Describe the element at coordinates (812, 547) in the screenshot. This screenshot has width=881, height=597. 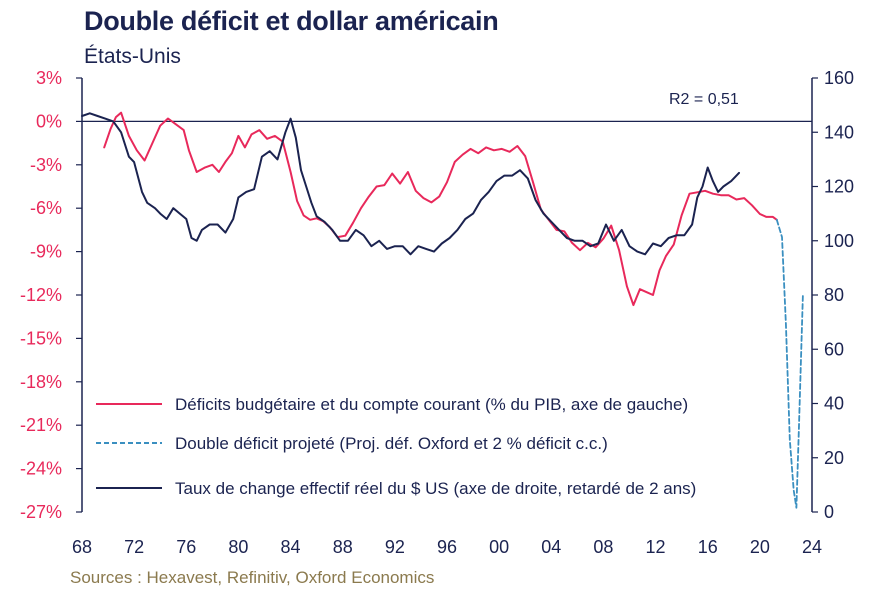
I see `x-tick-label: 24` at that location.